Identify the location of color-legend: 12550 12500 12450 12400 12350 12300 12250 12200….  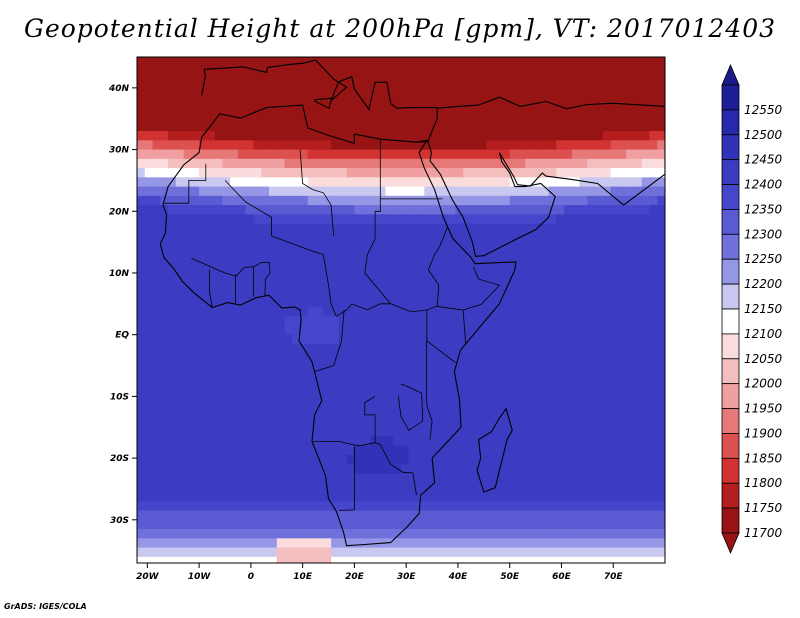
(752, 309).